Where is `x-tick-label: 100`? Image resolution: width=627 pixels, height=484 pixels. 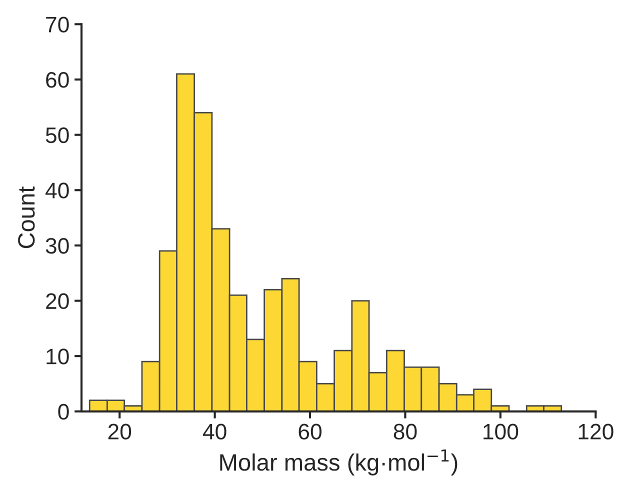 x-tick-label: 100 is located at coordinates (501, 432).